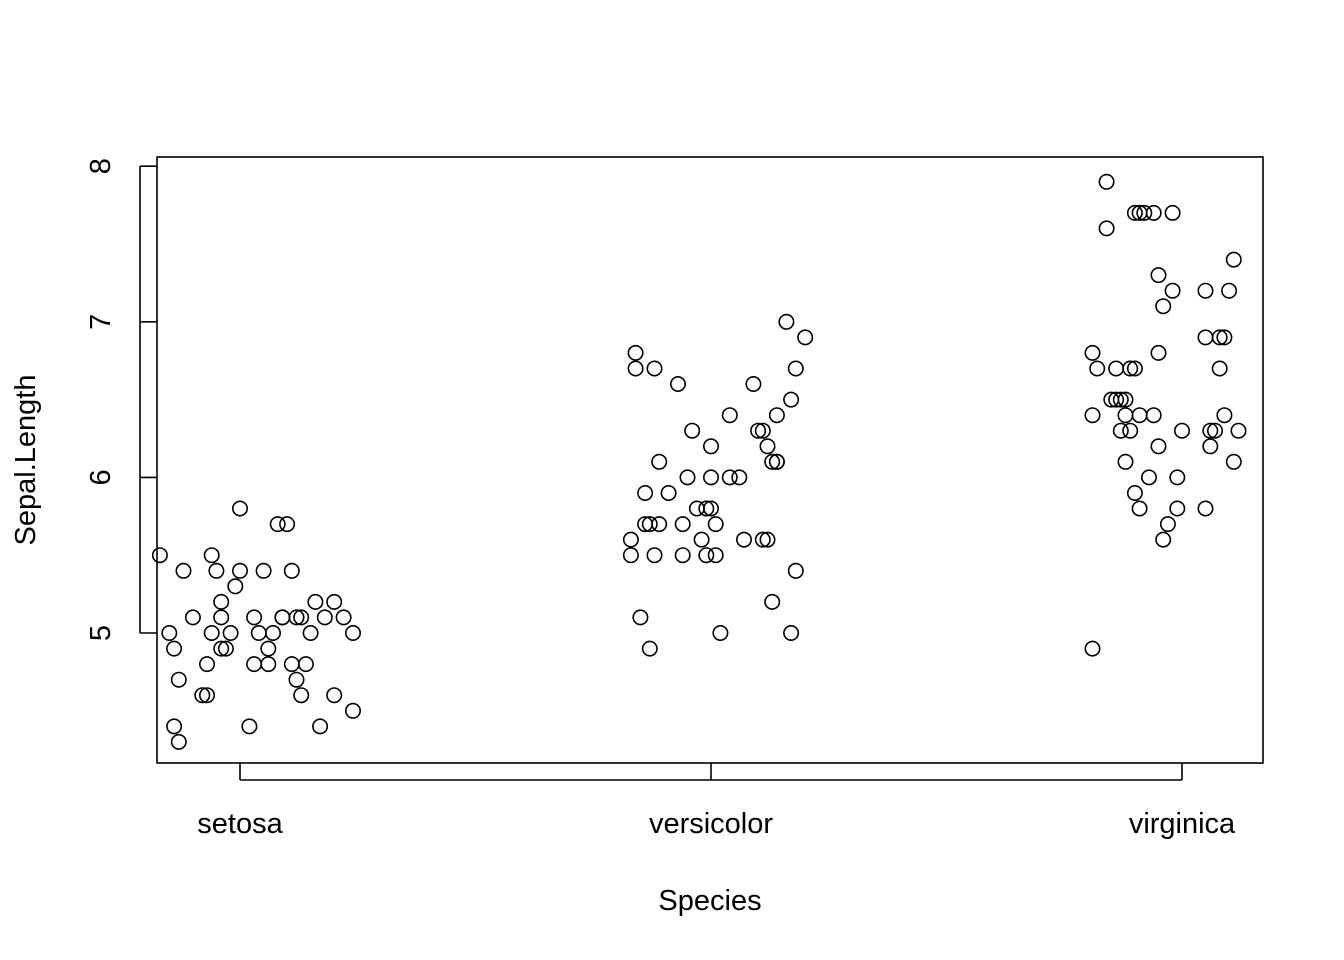 The height and width of the screenshot is (960, 1344). Describe the element at coordinates (101, 166) in the screenshot. I see `y-tick-label: 8` at that location.